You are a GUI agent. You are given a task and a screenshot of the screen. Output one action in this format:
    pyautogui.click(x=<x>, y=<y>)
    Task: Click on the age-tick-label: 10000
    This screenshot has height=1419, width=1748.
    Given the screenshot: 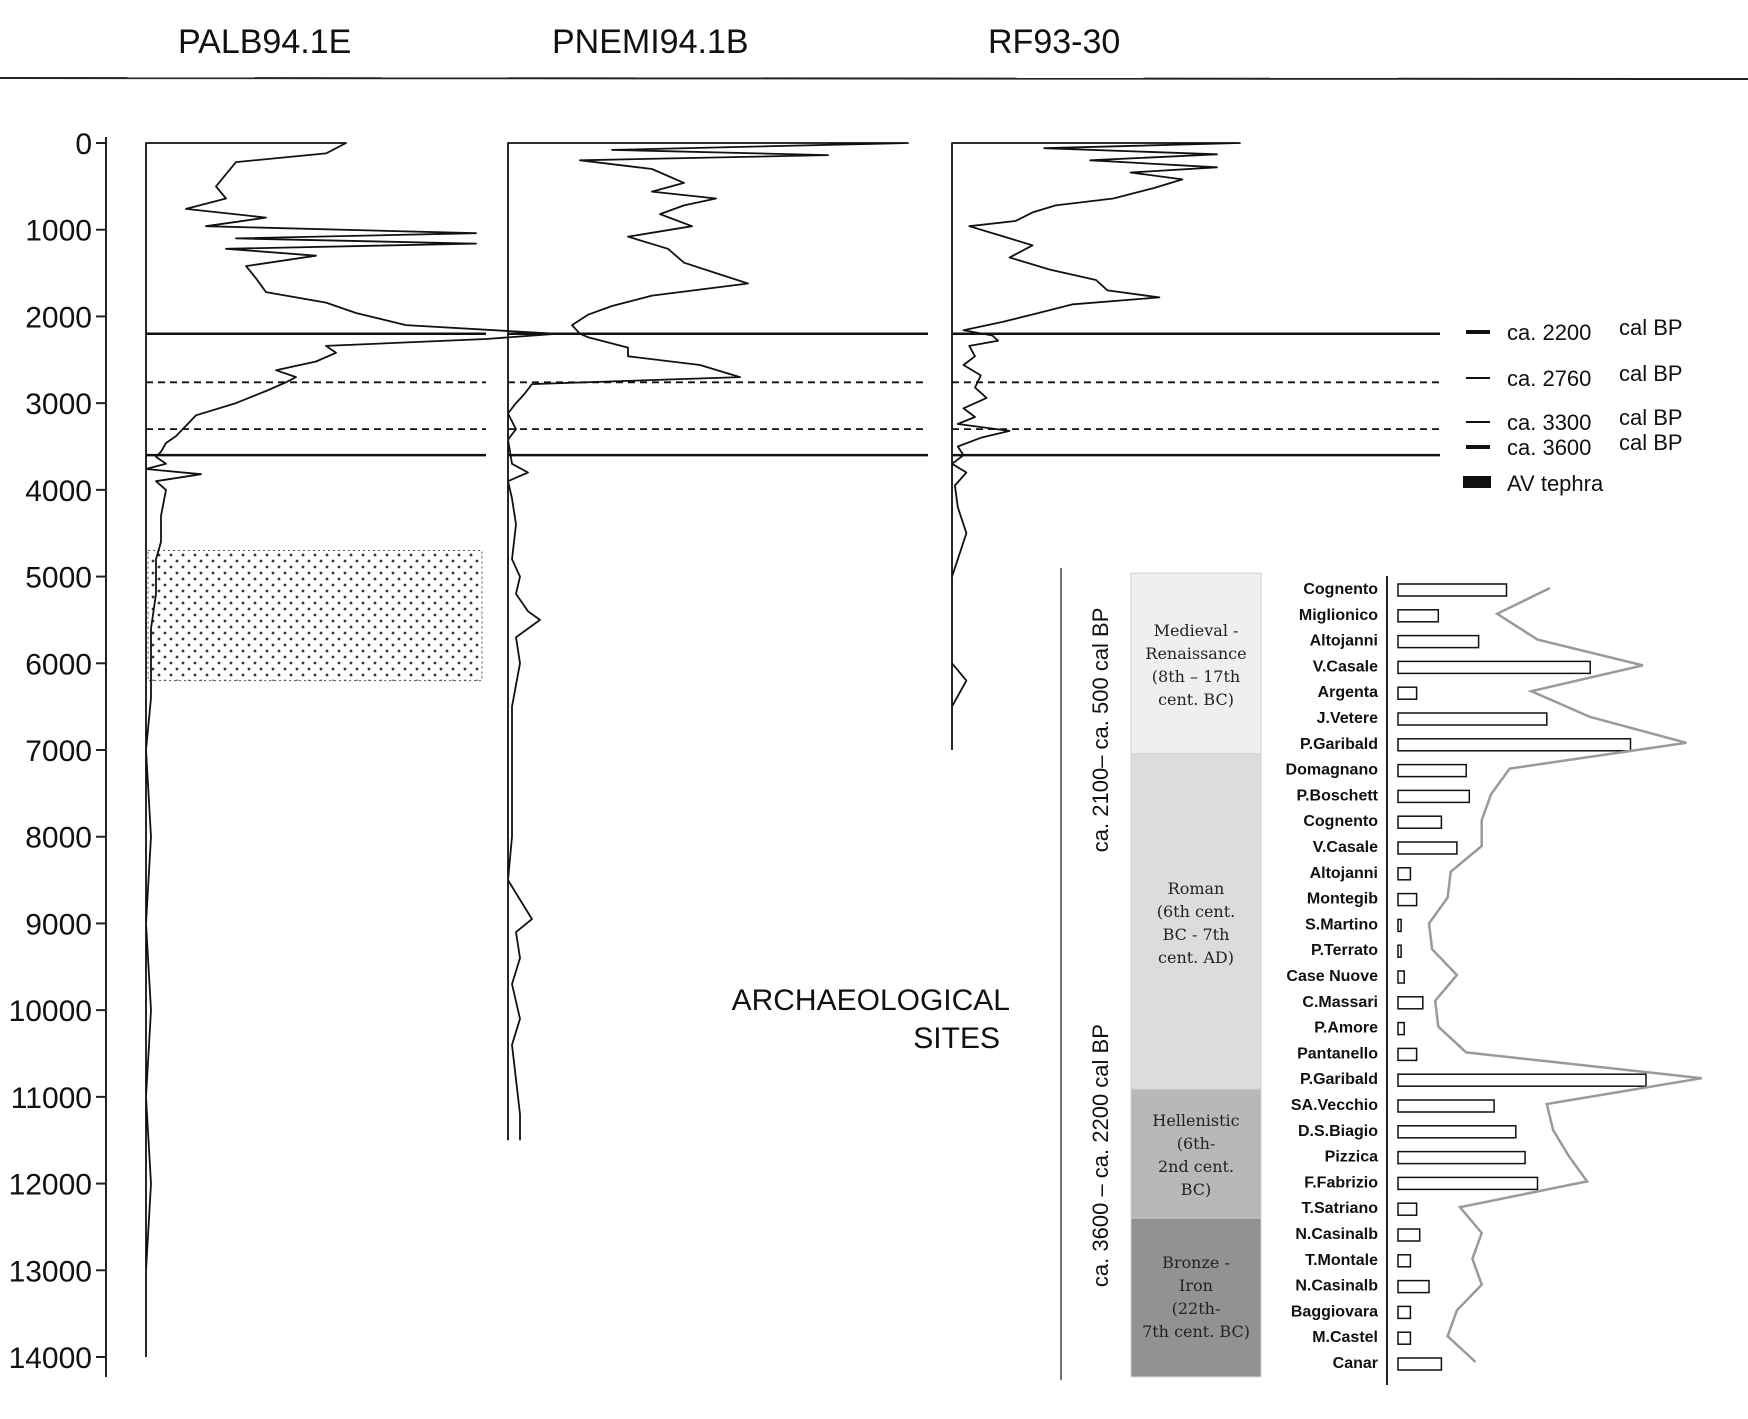 What is the action you would take?
    pyautogui.click(x=50, y=1011)
    